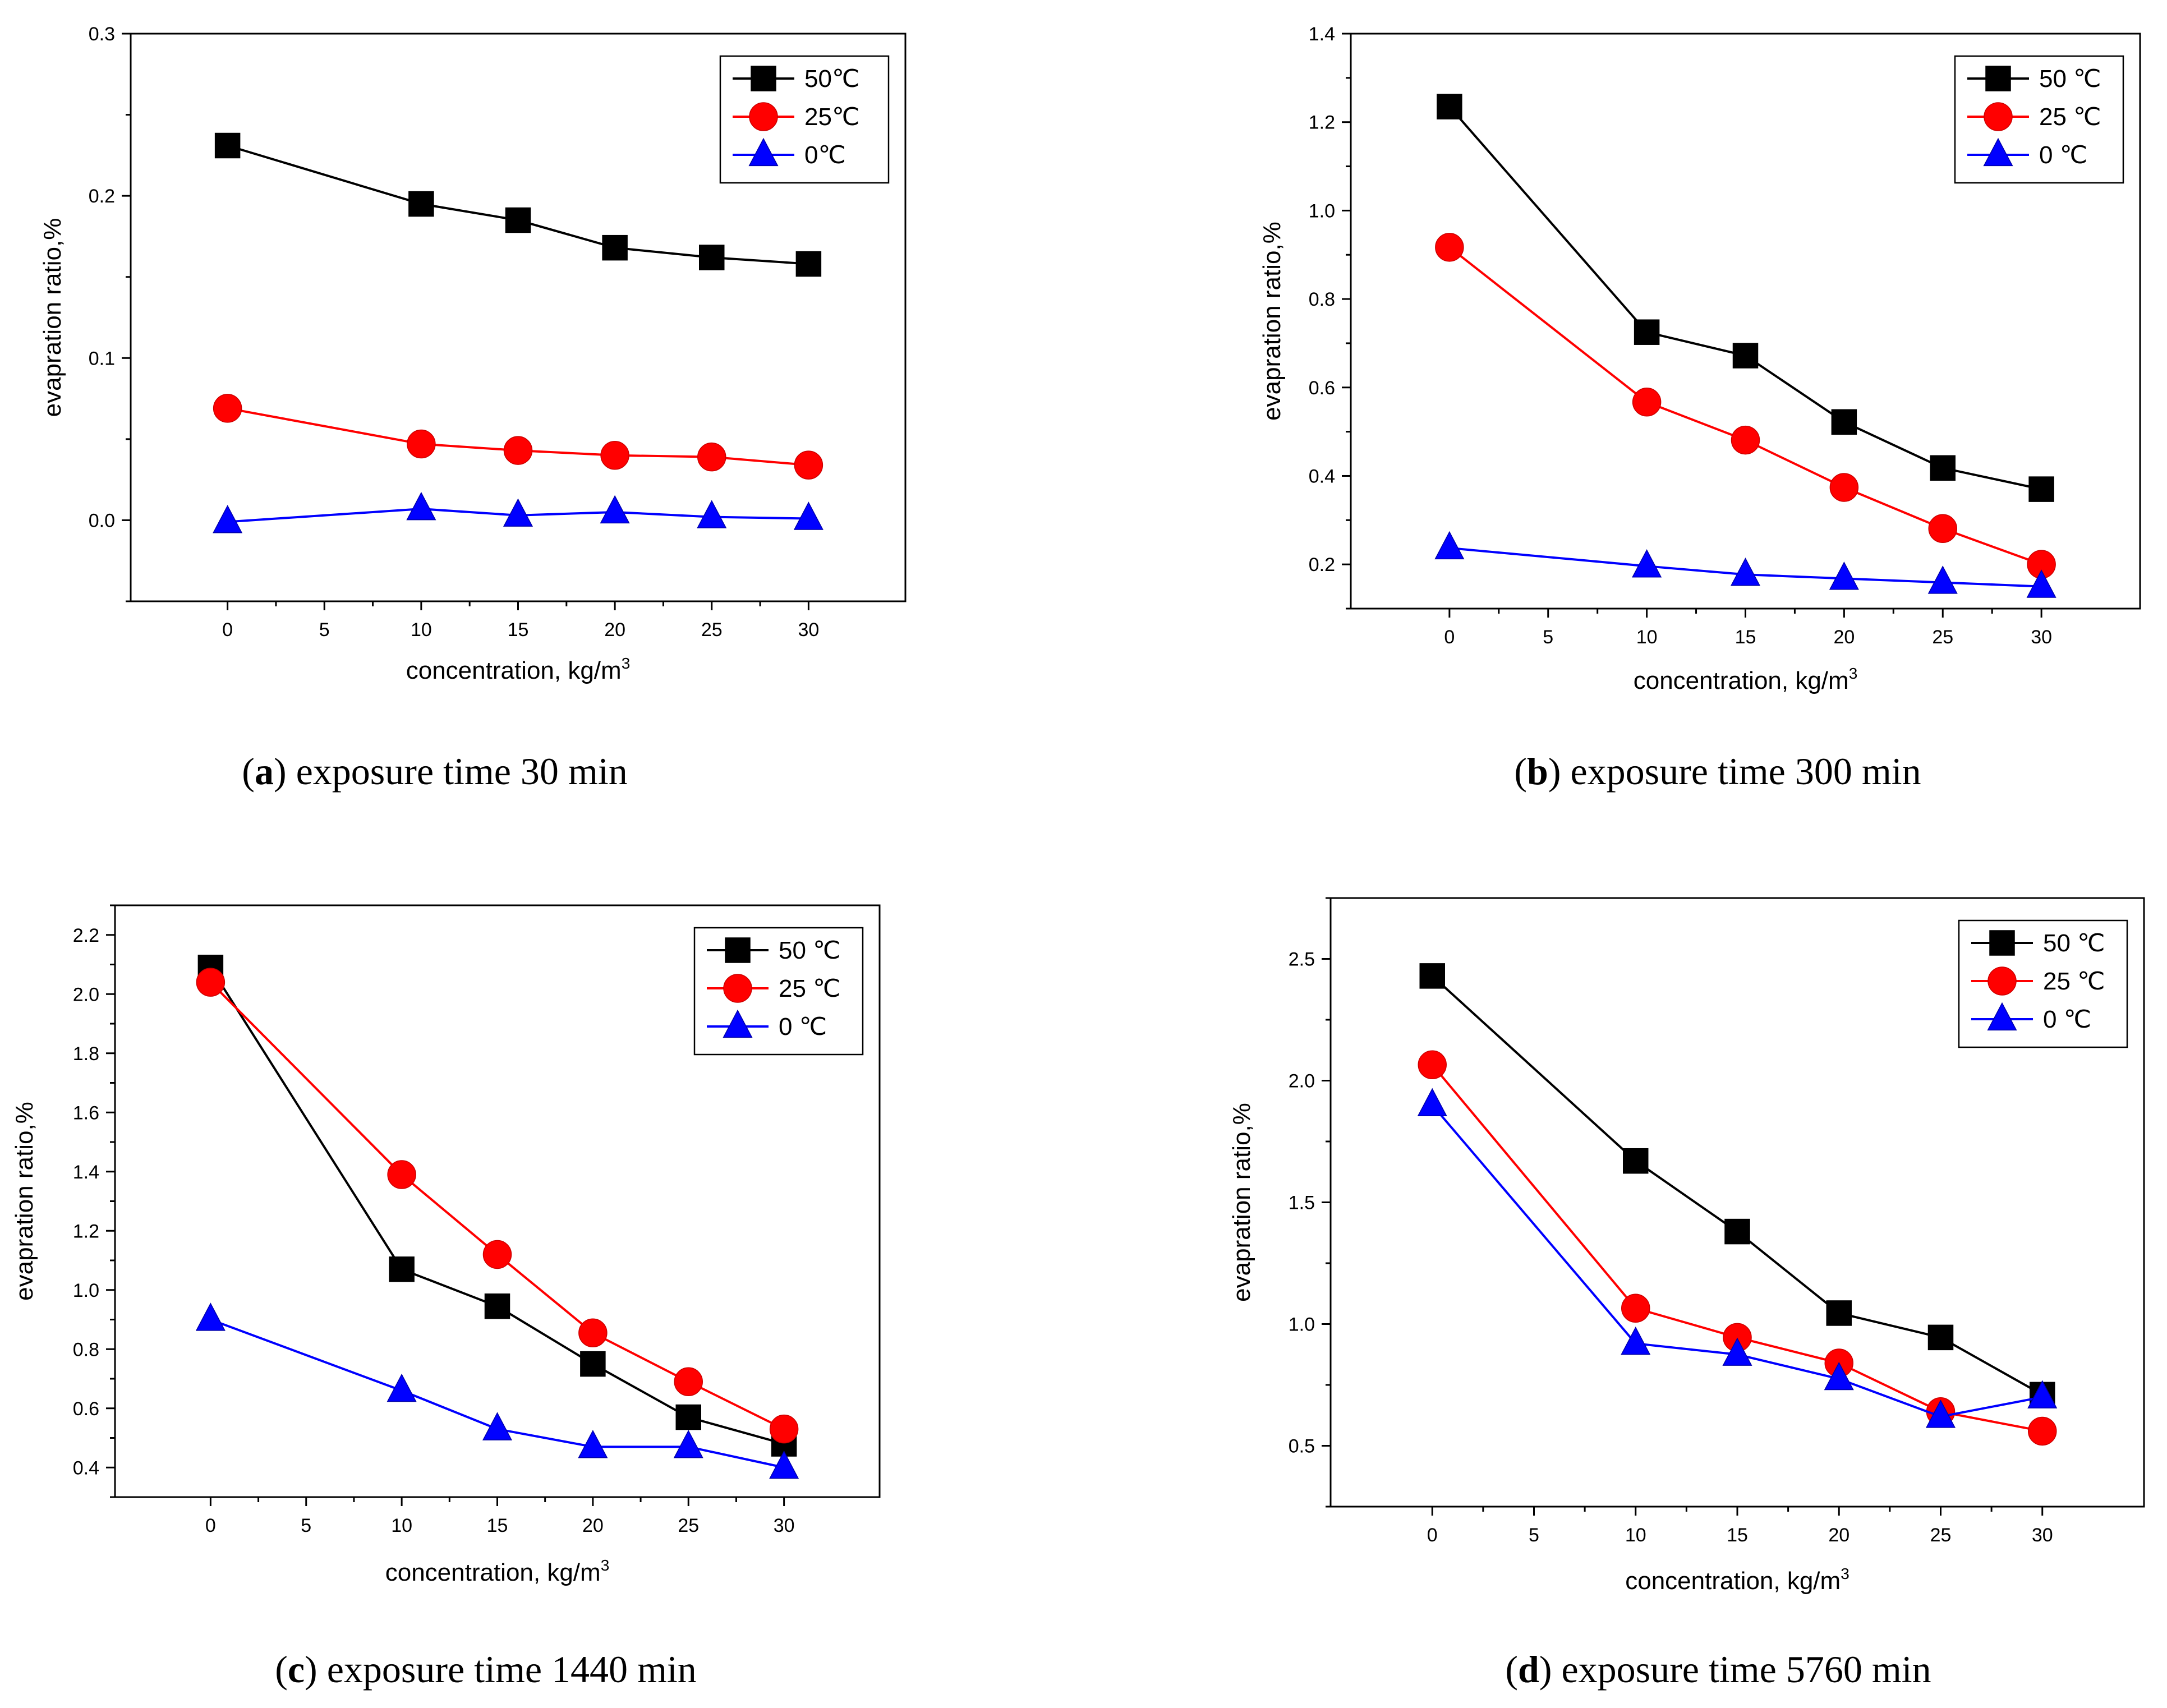 The image size is (2167, 1708). I want to click on x-axis-title-text: concentration, kg/m, so click(493, 1573).